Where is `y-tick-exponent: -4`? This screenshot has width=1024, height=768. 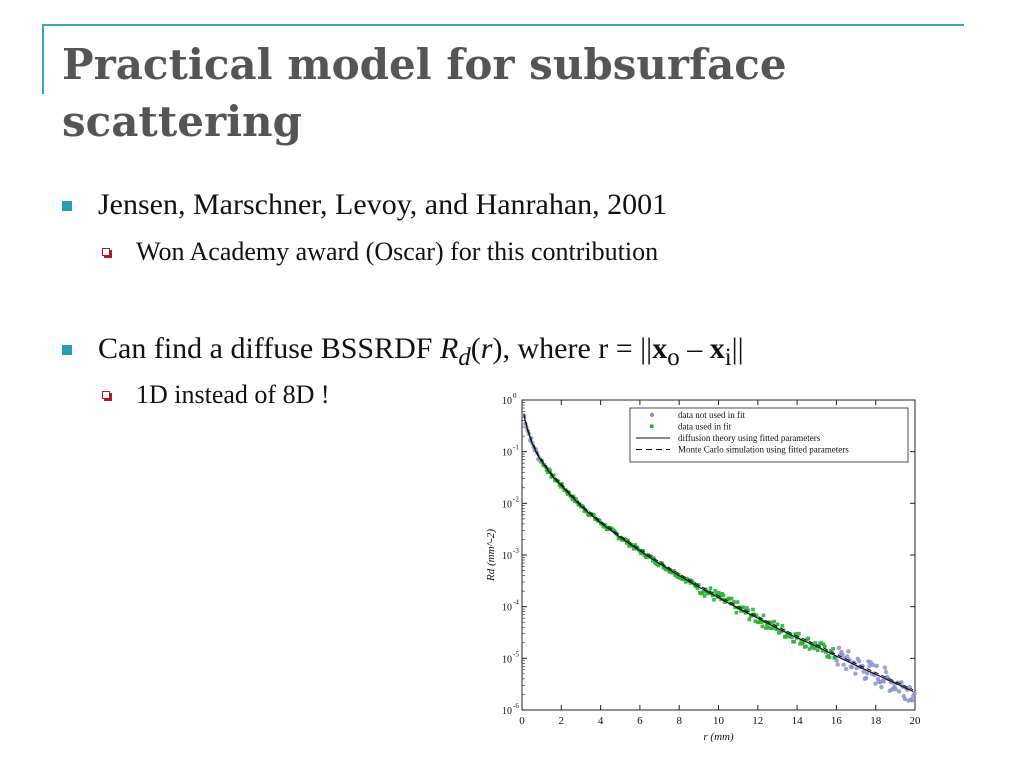
y-tick-exponent: -4 is located at coordinates (516, 603).